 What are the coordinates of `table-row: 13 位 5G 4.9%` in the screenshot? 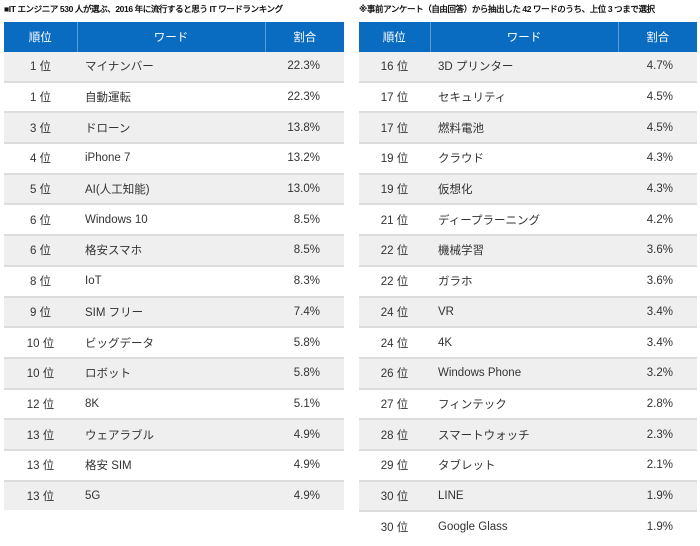 It's located at (174, 495).